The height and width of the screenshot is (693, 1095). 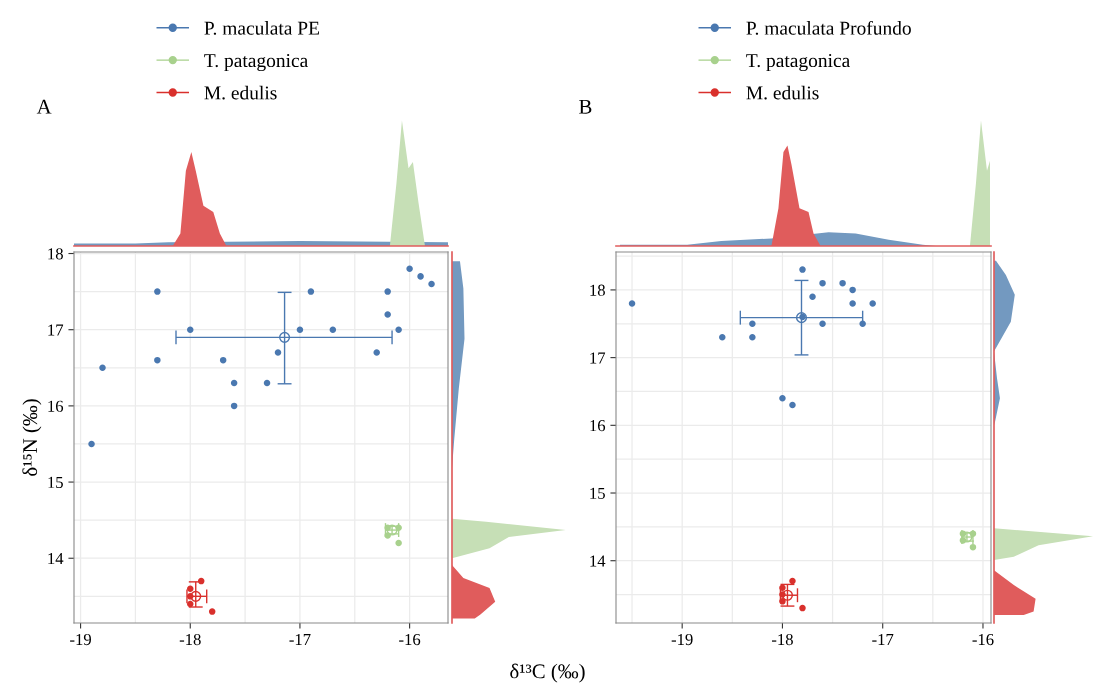 I want to click on legend-label: P. maculata PE, so click(x=261, y=28).